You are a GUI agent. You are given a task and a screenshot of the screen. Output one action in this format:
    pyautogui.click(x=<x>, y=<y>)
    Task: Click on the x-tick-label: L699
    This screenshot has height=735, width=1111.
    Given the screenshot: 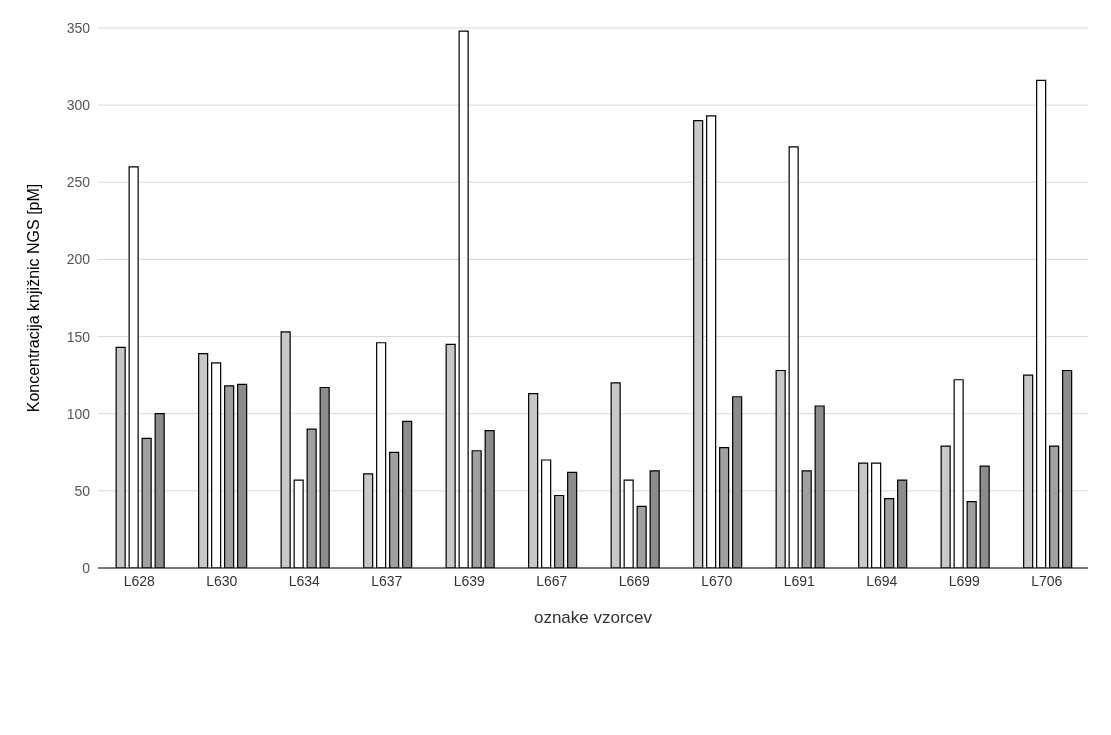 What is the action you would take?
    pyautogui.click(x=964, y=580)
    